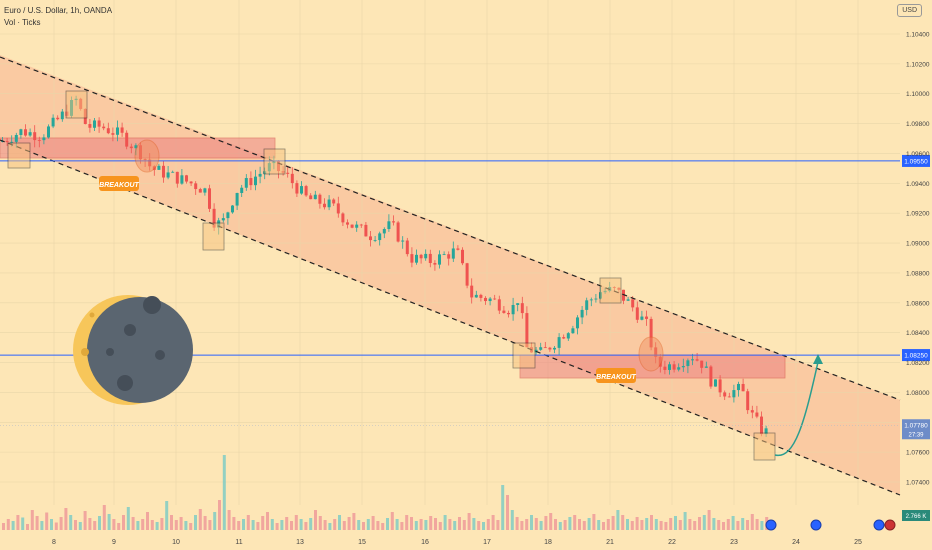 The image size is (932, 550). I want to click on x-tick-label: 9, so click(114, 542).